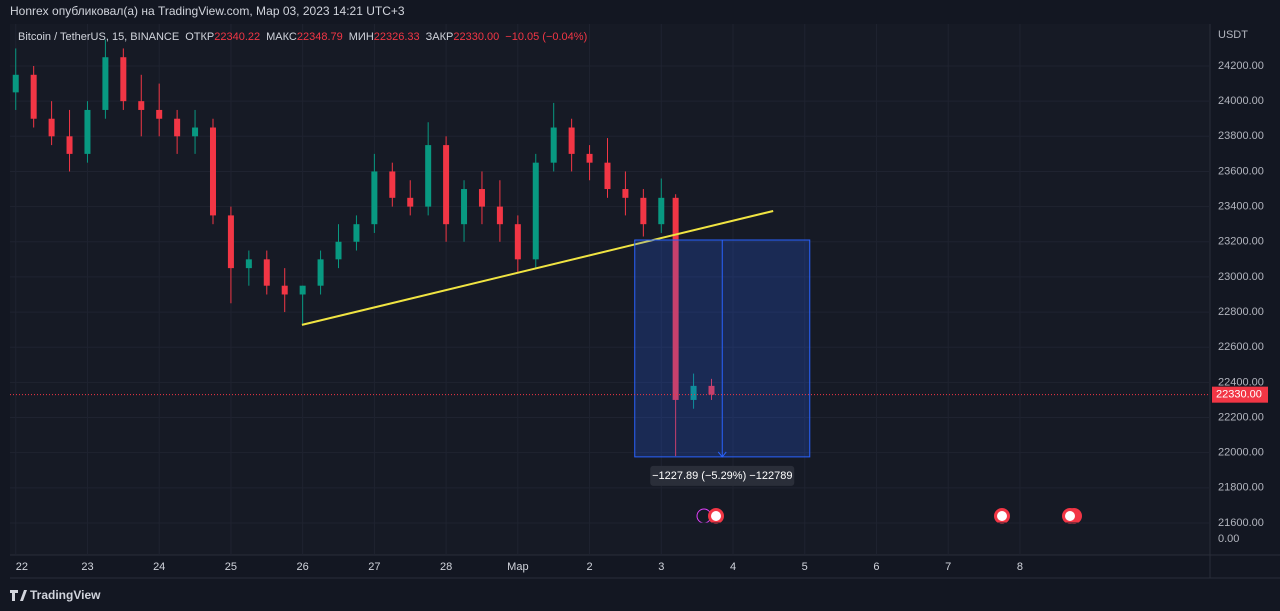  Describe the element at coordinates (65, 595) in the screenshot. I see `brand: TradingView` at that location.